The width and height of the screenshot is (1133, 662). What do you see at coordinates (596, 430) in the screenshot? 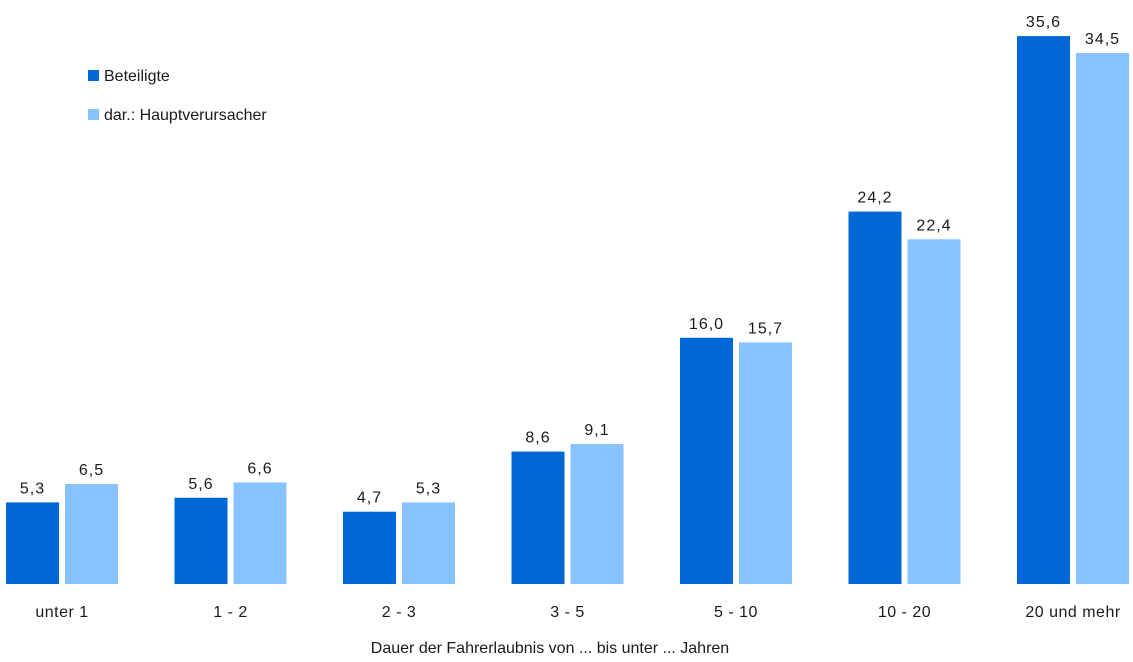
I see `value-label-series-1-cat-3: 9,1` at bounding box center [596, 430].